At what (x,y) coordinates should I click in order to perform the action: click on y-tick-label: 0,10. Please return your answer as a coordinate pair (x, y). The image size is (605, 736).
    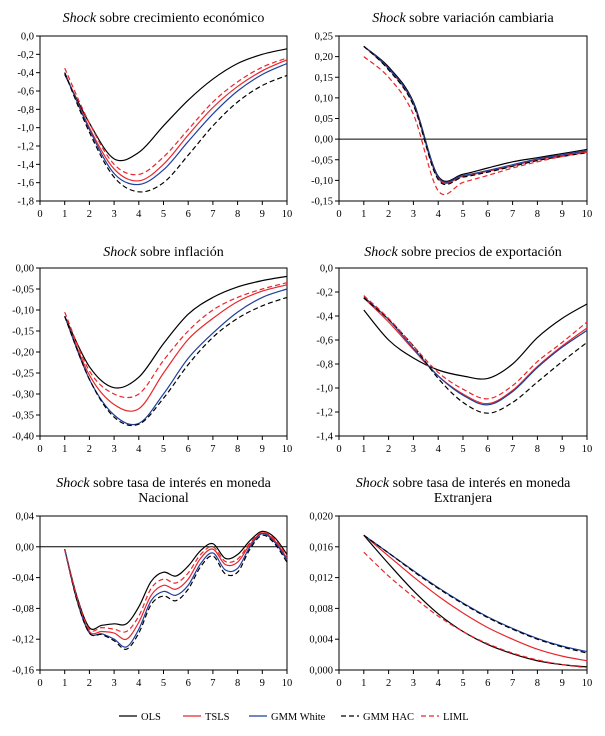
    Looking at the image, I should click on (324, 98).